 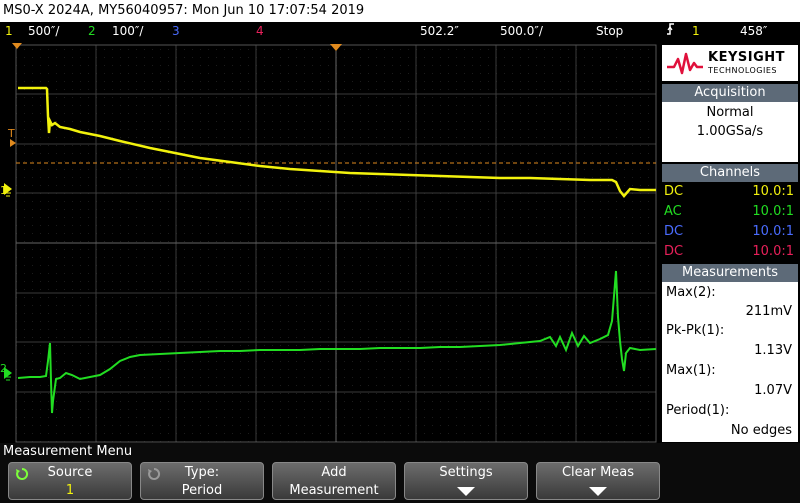 What do you see at coordinates (439, 31) in the screenshot?
I see `delay-value: 502.2″` at bounding box center [439, 31].